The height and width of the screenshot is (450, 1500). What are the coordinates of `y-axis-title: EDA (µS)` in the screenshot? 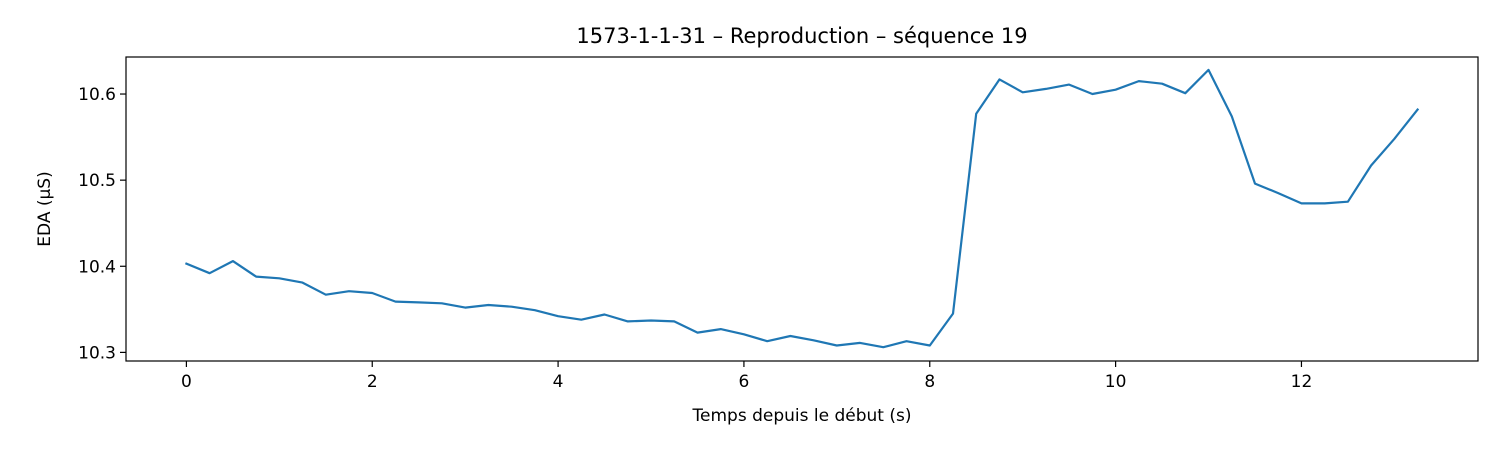 It's located at (45, 208).